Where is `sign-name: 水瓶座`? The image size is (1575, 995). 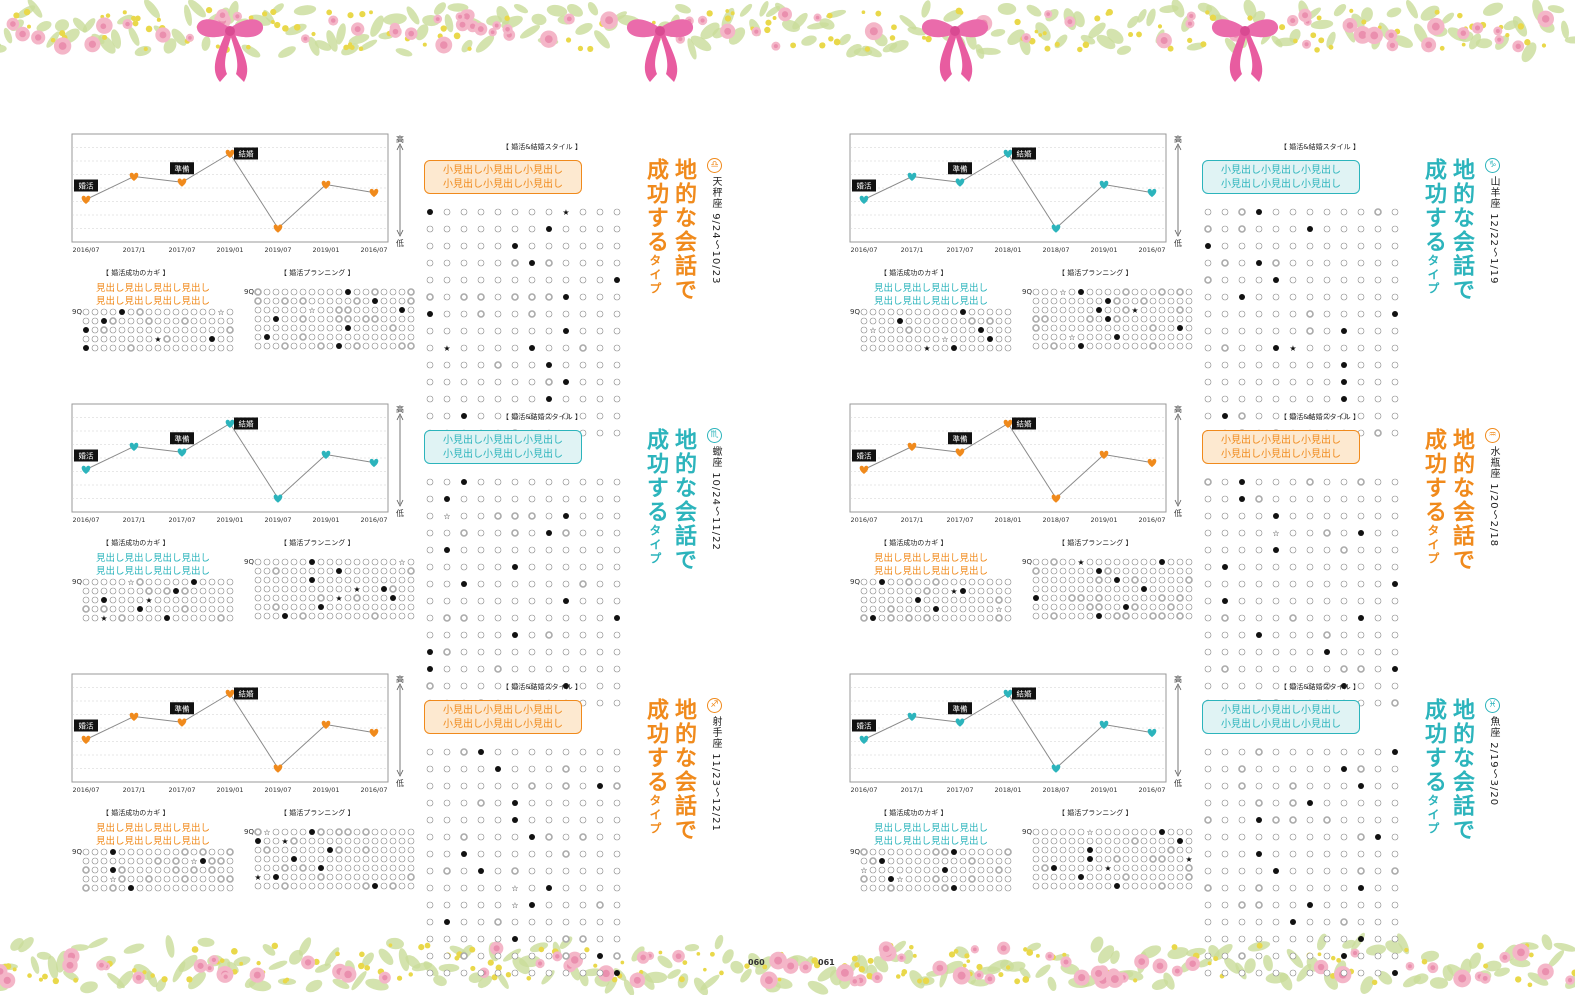
sign-name: 水瓶座 is located at coordinates (1493, 462).